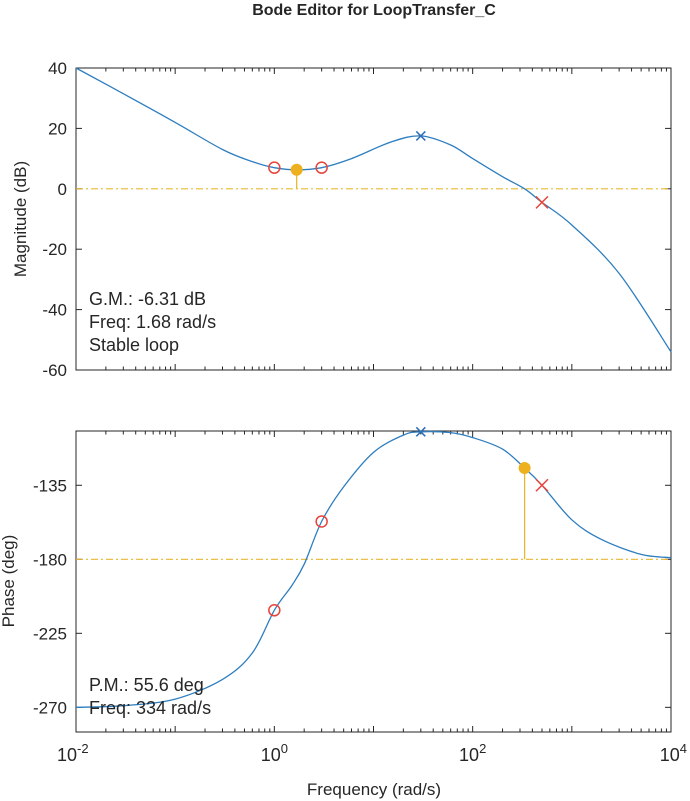 This screenshot has height=801, width=690. What do you see at coordinates (54, 249) in the screenshot?
I see `y-tick-label: -20` at bounding box center [54, 249].